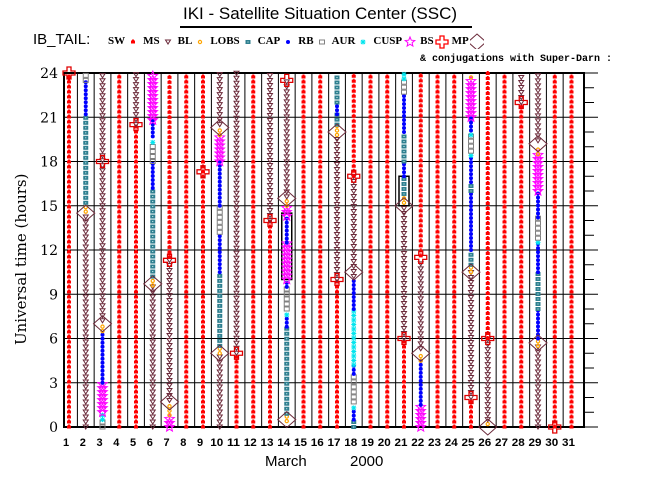 The height and width of the screenshot is (500, 650). I want to click on marker-lobs, so click(152, 281).